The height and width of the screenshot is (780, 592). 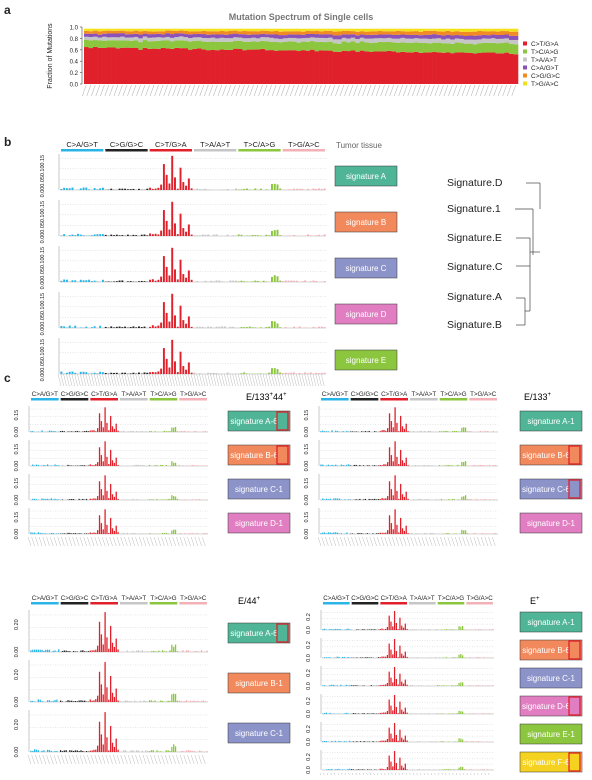 What do you see at coordinates (408, 419) in the screenshot?
I see `panel-c-spectrum` at bounding box center [408, 419].